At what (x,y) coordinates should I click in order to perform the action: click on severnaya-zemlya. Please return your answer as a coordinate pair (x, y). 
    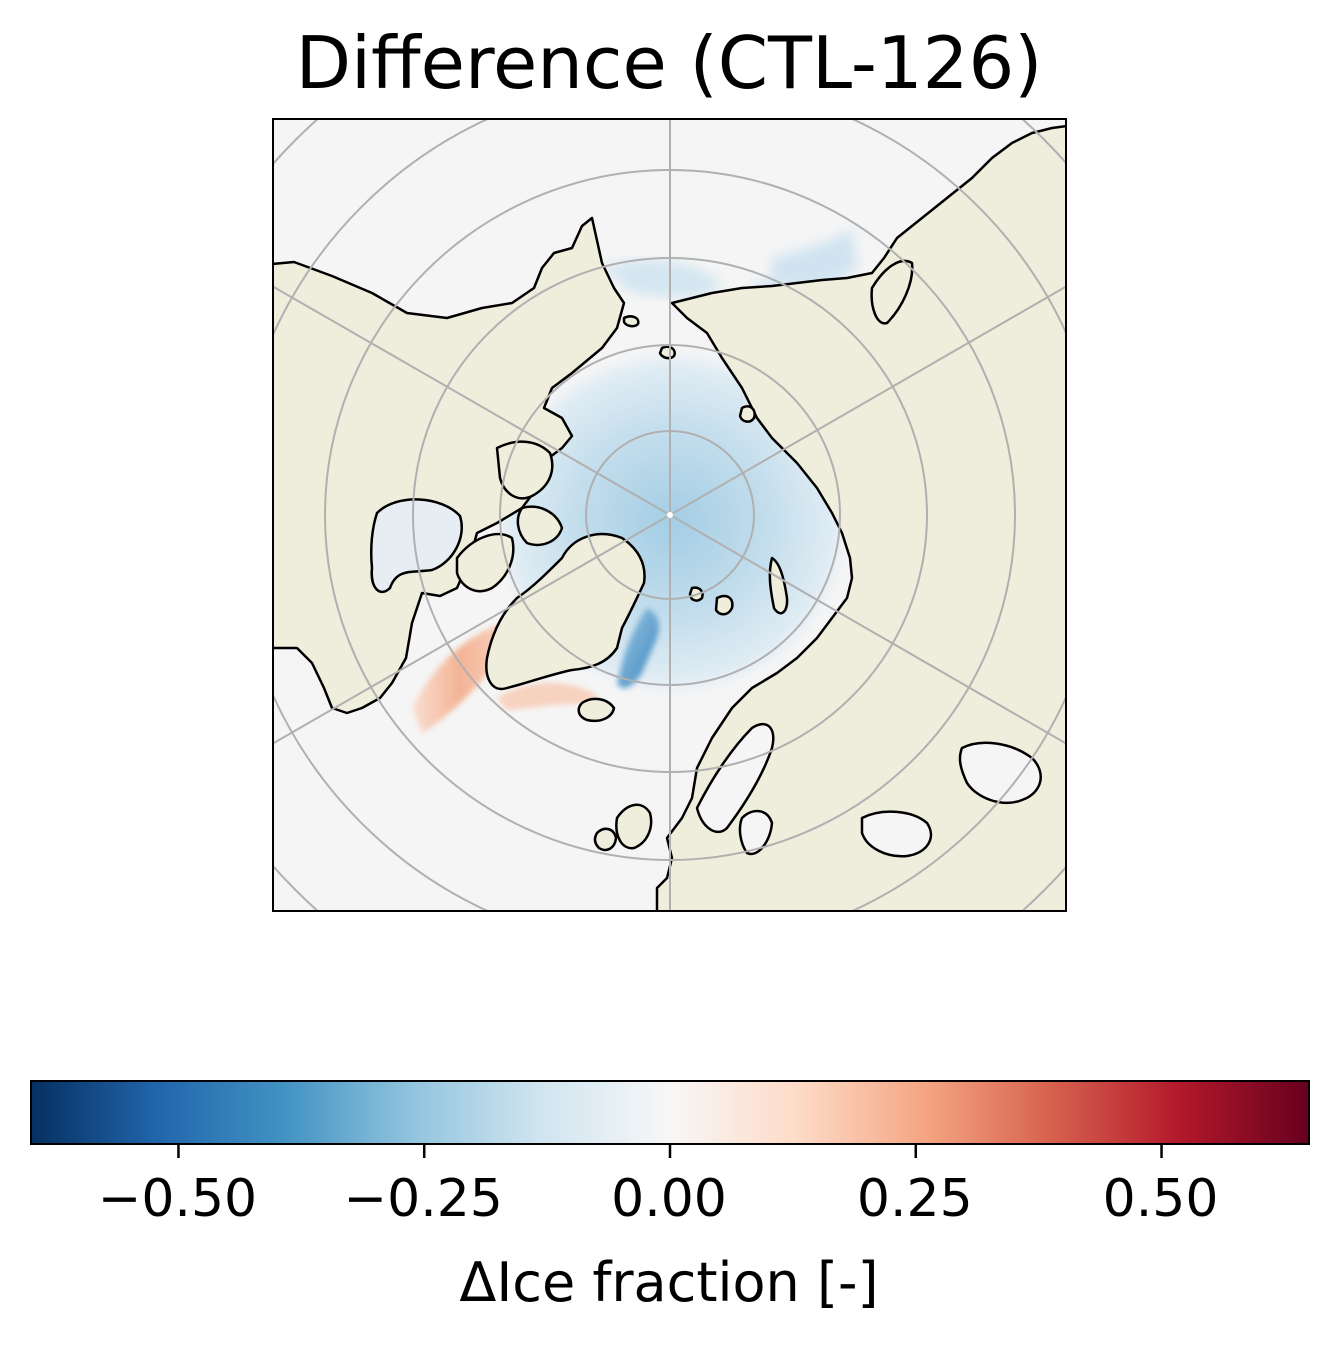
    Looking at the image, I should click on (747, 414).